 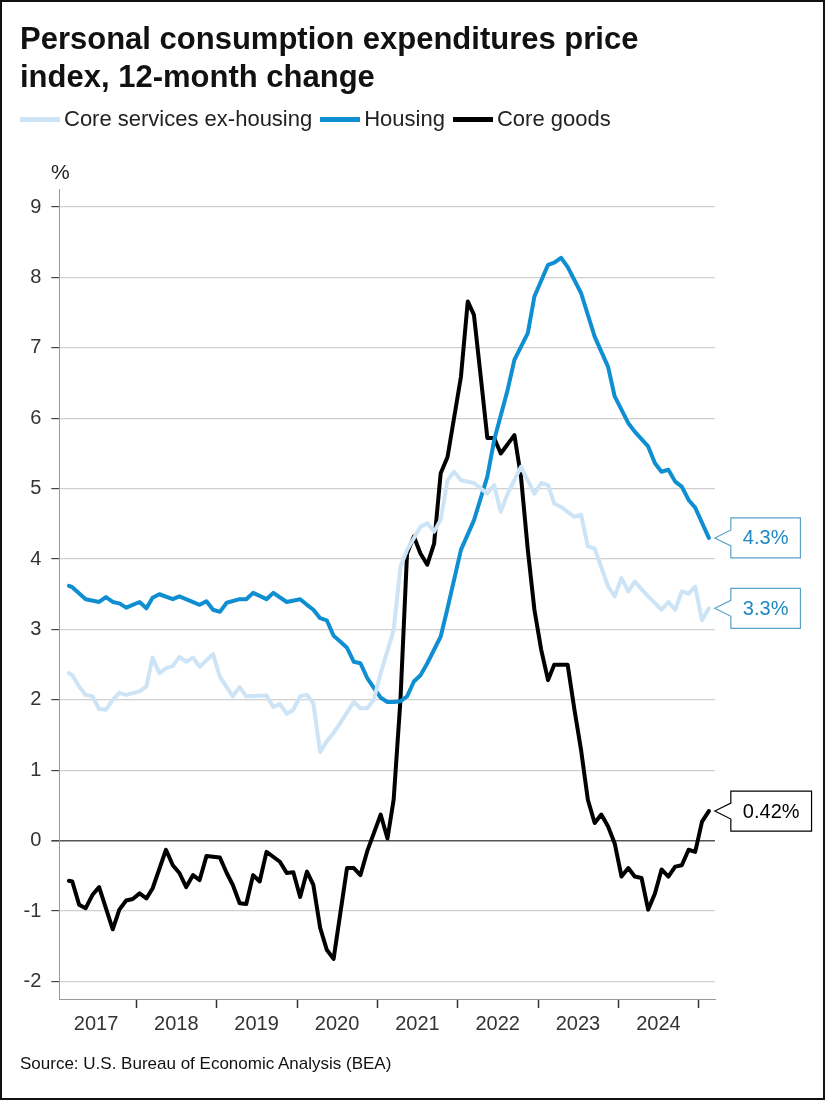 I want to click on annotation: 0.42%, so click(x=771, y=810).